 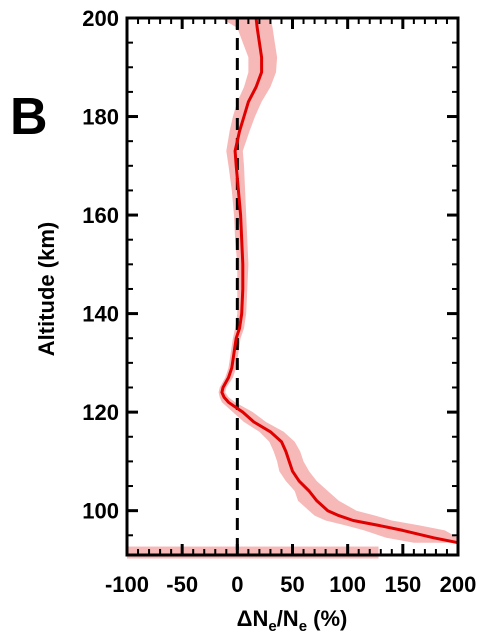 I want to click on x-tick-label: 200, so click(x=458, y=584).